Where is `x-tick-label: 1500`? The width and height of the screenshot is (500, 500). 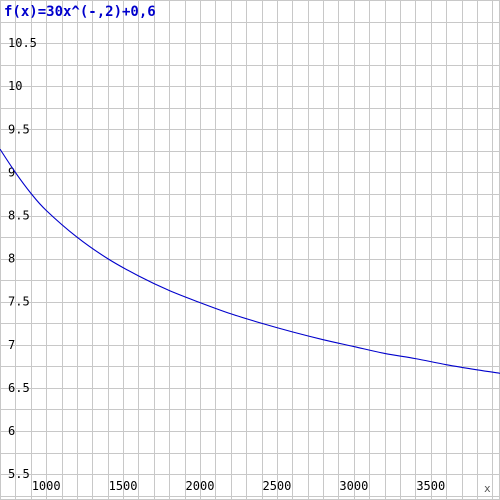
x-tick-label: 1500 is located at coordinates (123, 486).